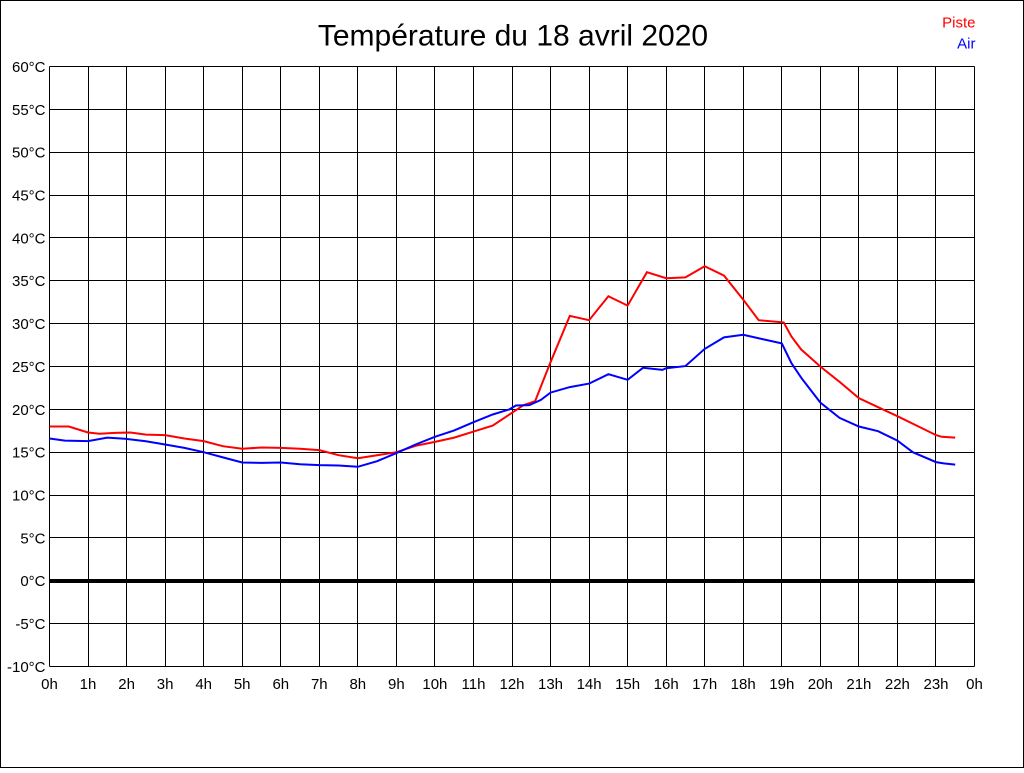 The height and width of the screenshot is (773, 1024). What do you see at coordinates (474, 684) in the screenshot?
I see `svg-text: 11h` at bounding box center [474, 684].